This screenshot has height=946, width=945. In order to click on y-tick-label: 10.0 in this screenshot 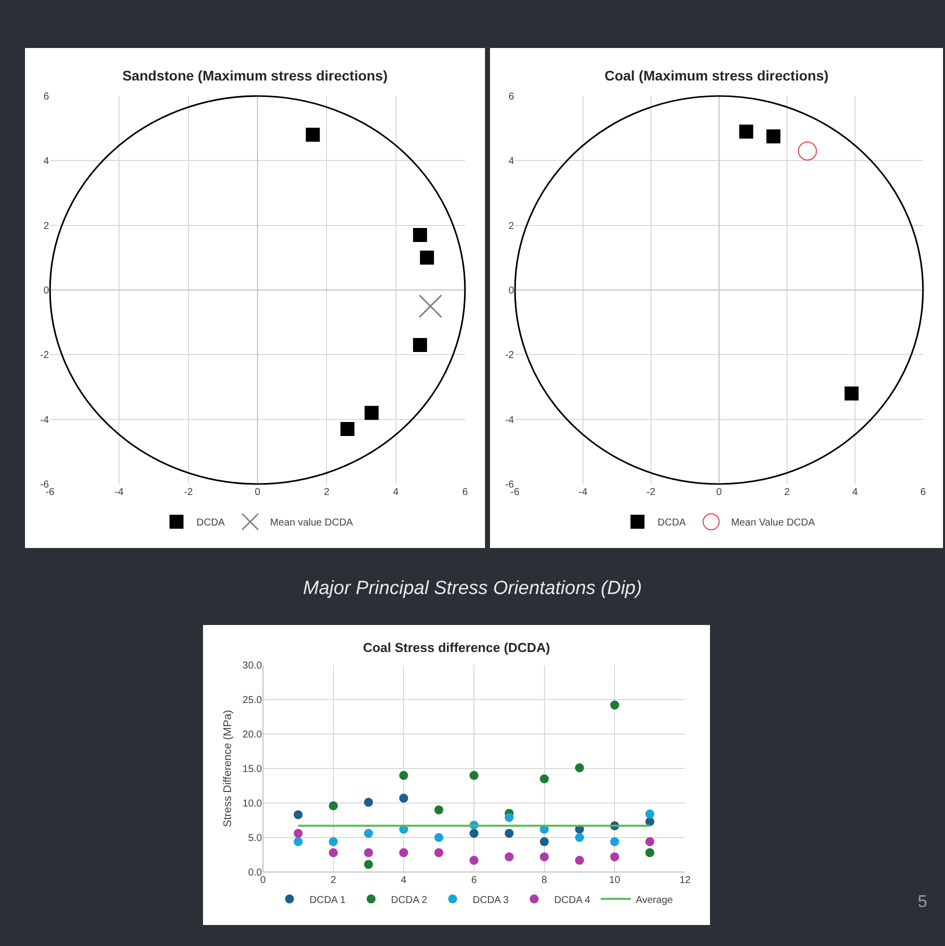, I will do `click(252, 804)`.